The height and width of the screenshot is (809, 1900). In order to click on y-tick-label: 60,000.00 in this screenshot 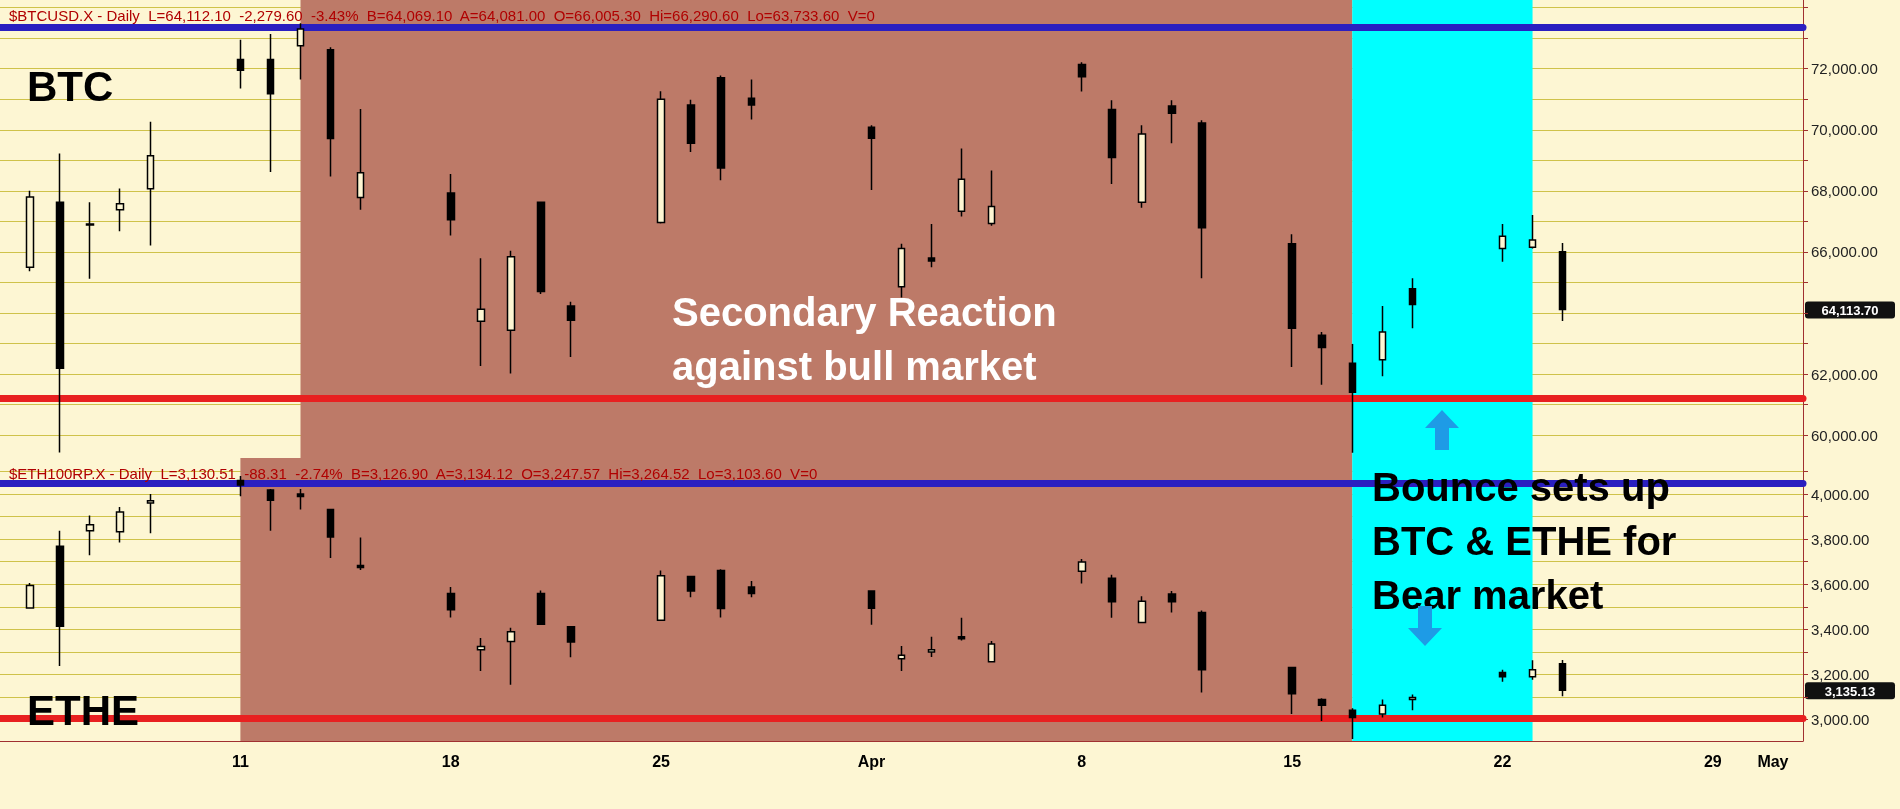, I will do `click(1844, 435)`.